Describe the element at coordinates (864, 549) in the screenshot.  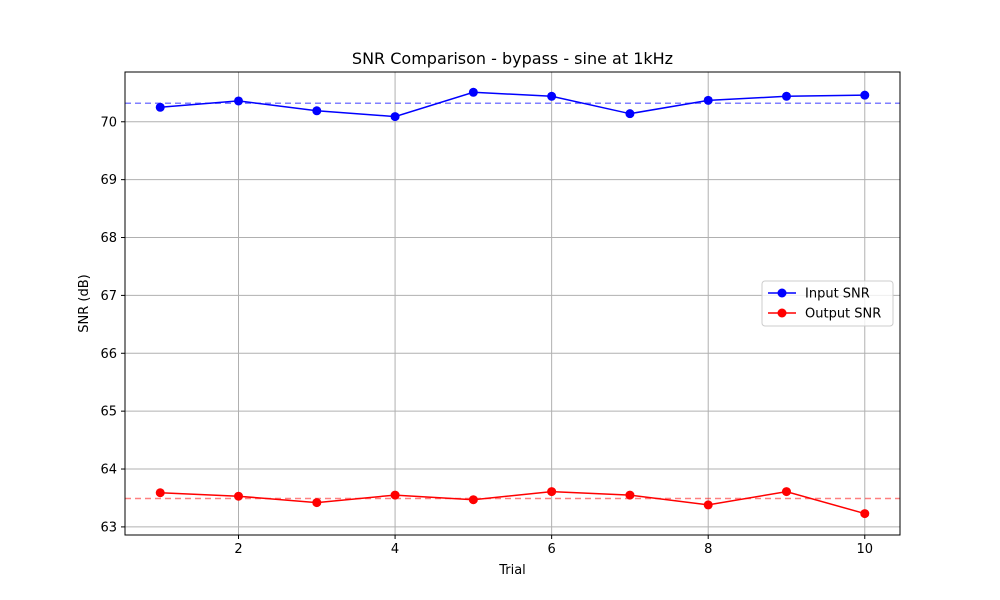
I see `x-tick-label: 10` at that location.